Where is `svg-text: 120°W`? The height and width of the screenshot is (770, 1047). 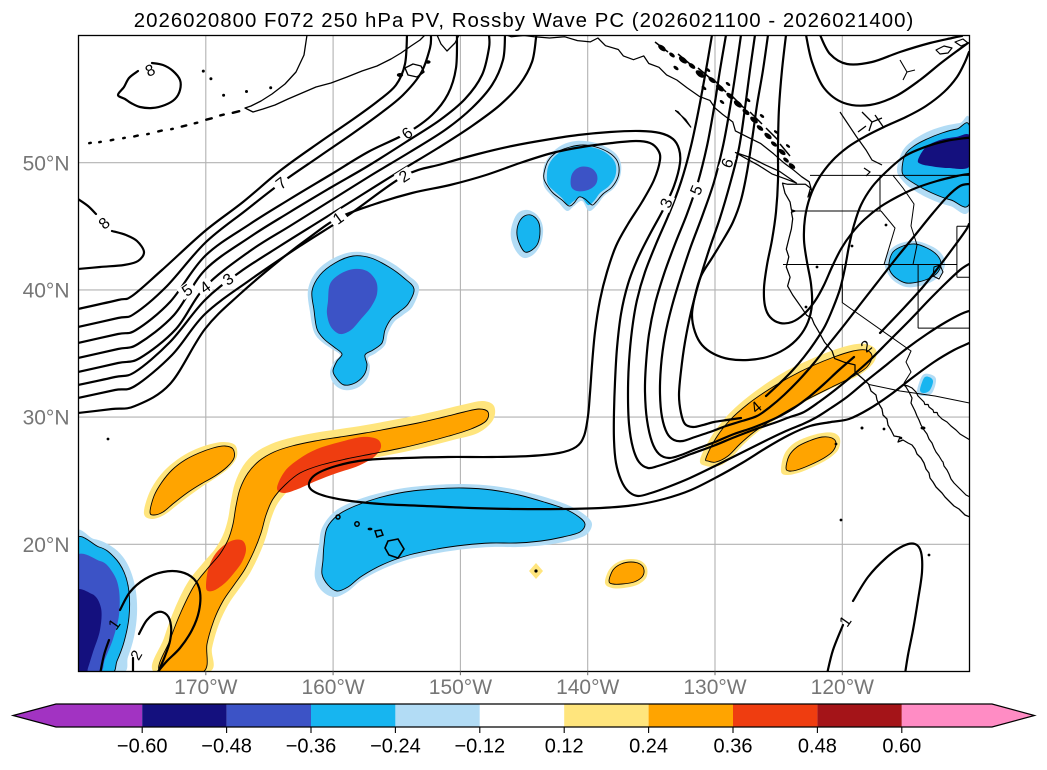
svg-text: 120°W is located at coordinates (842, 687).